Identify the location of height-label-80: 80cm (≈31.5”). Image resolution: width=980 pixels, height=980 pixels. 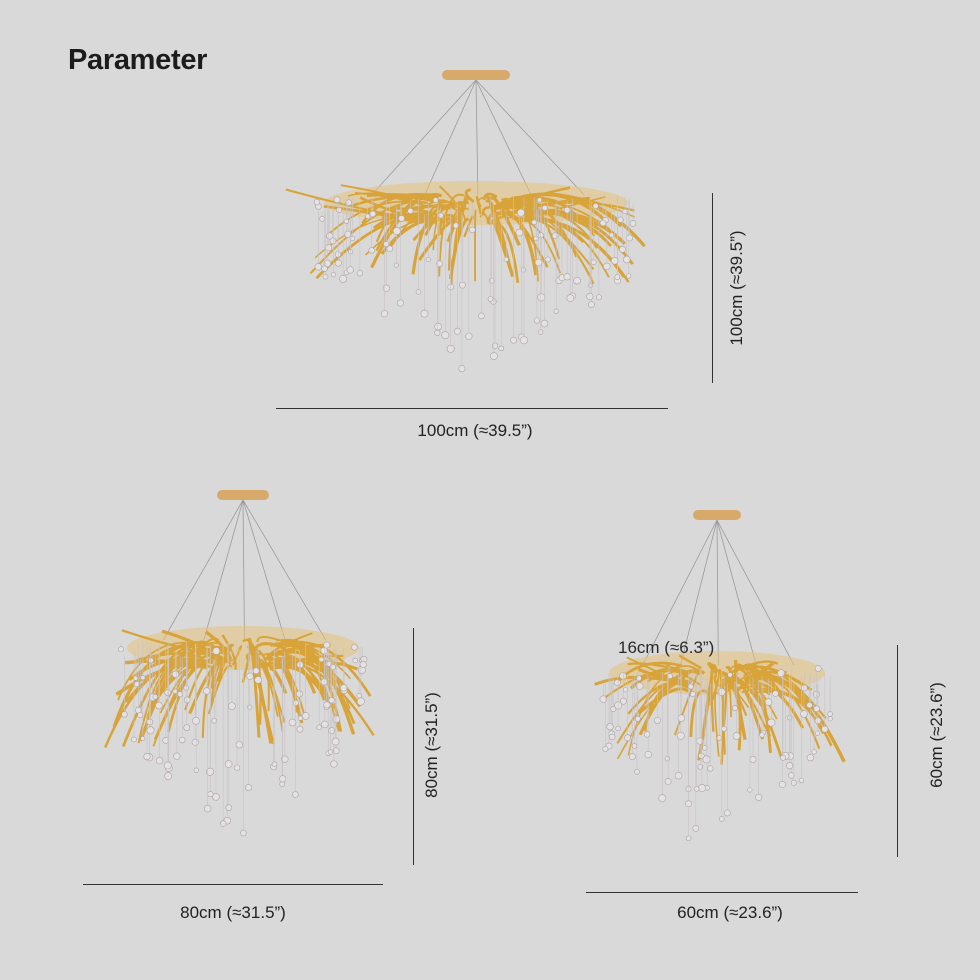
(431, 745).